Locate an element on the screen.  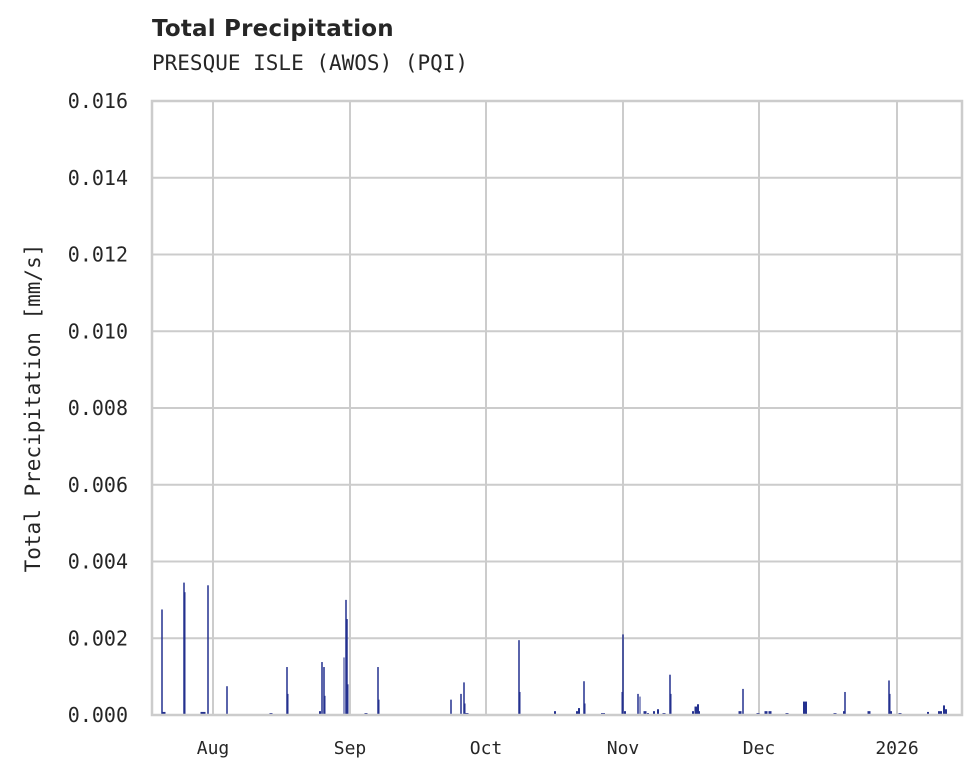
y-tick-label: 0.016 is located at coordinates (98, 101).